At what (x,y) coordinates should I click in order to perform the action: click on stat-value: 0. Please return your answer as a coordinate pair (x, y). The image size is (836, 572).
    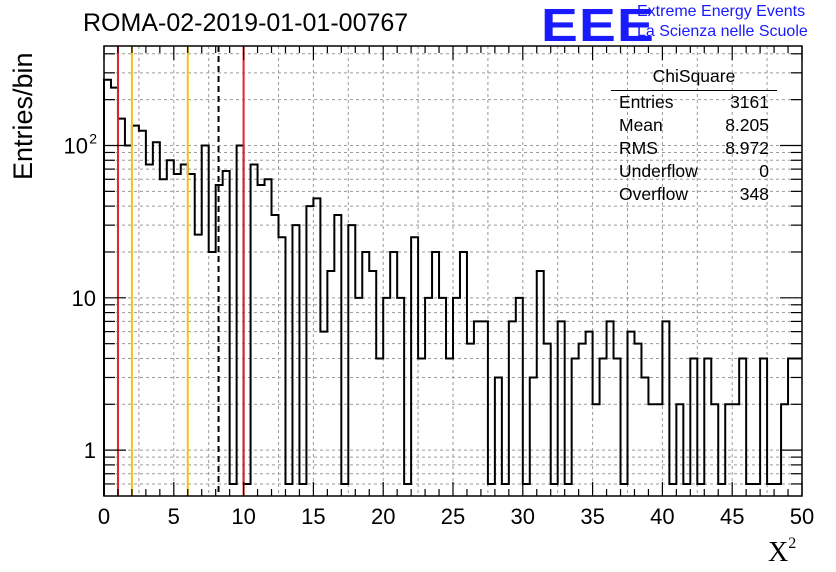
    Looking at the image, I should click on (764, 171).